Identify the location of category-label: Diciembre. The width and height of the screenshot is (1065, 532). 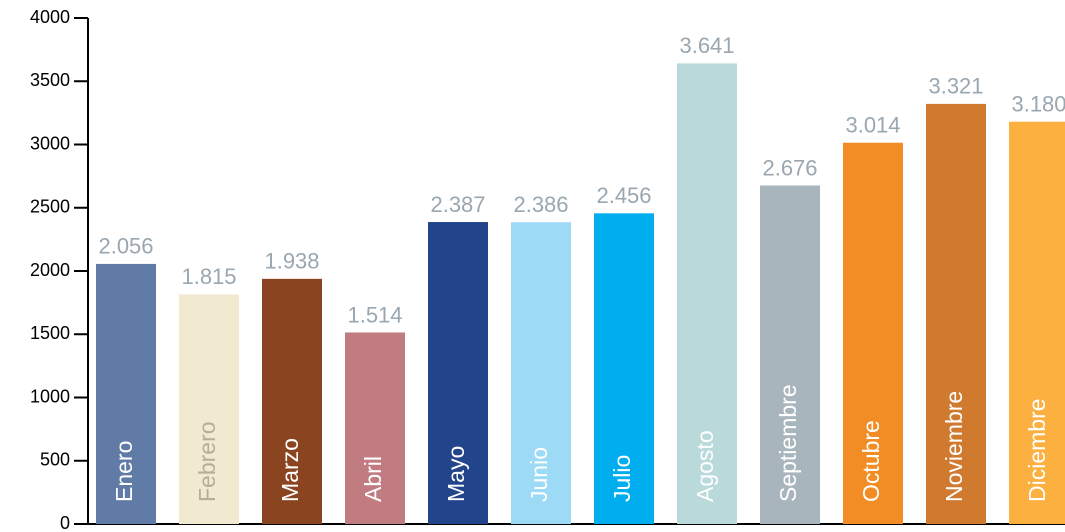
(1037, 450).